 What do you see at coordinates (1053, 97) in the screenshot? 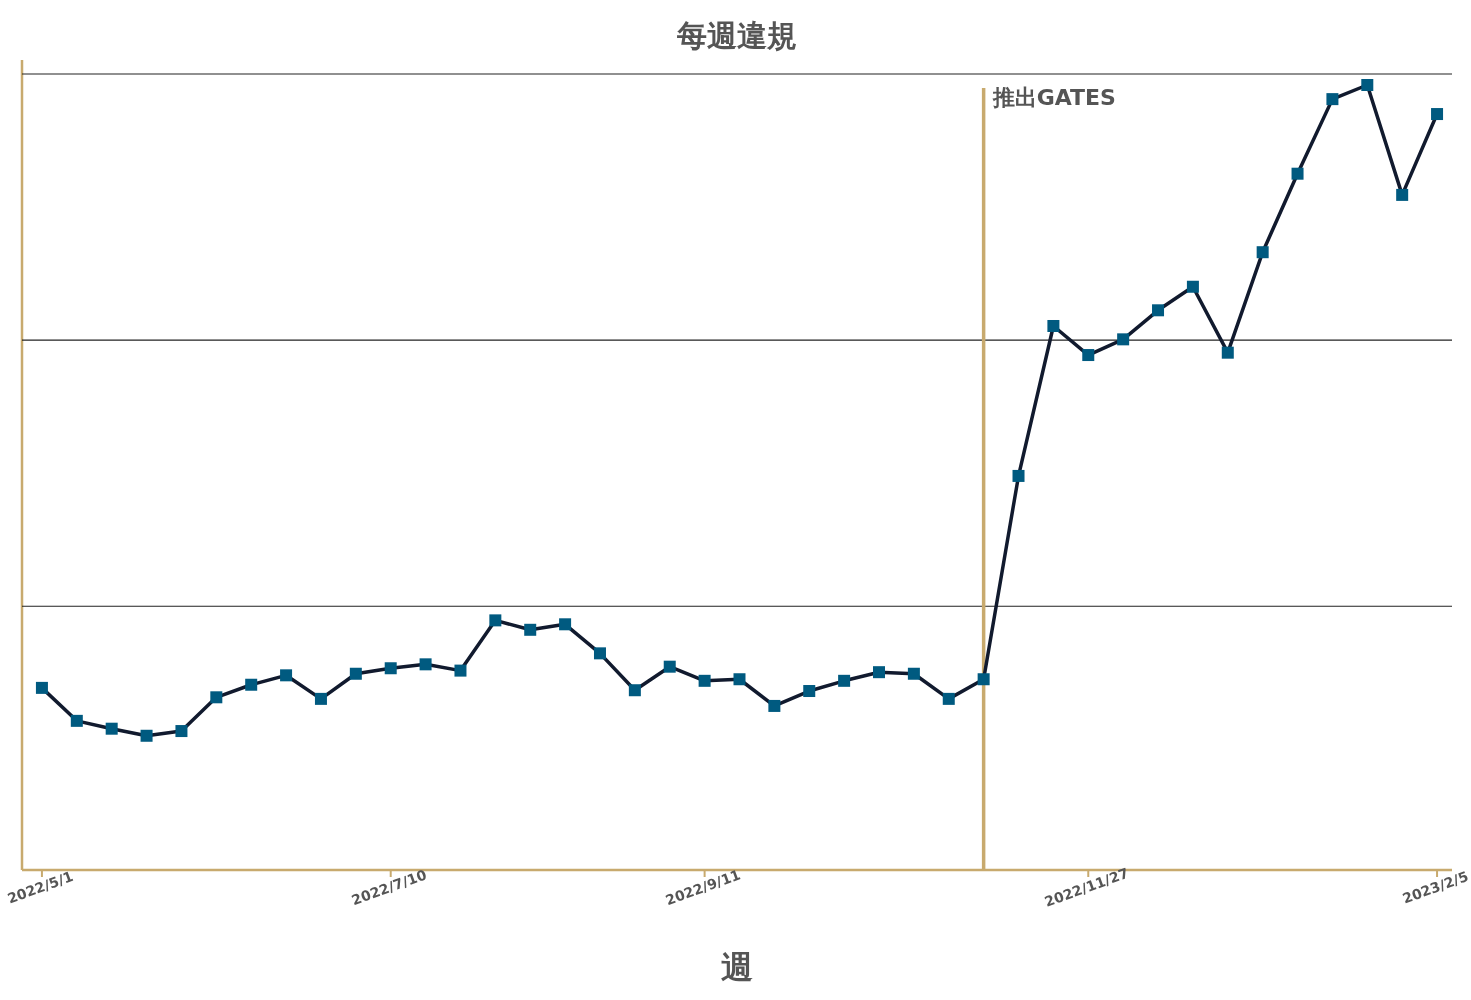
I see `ref-line-label: 推出GATES` at bounding box center [1053, 97].